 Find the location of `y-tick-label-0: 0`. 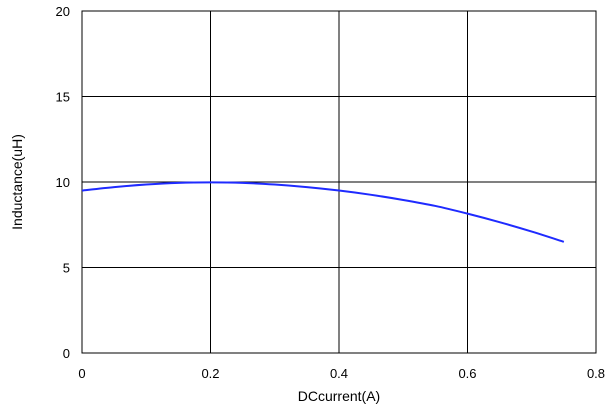

y-tick-label-0: 0 is located at coordinates (66, 353).